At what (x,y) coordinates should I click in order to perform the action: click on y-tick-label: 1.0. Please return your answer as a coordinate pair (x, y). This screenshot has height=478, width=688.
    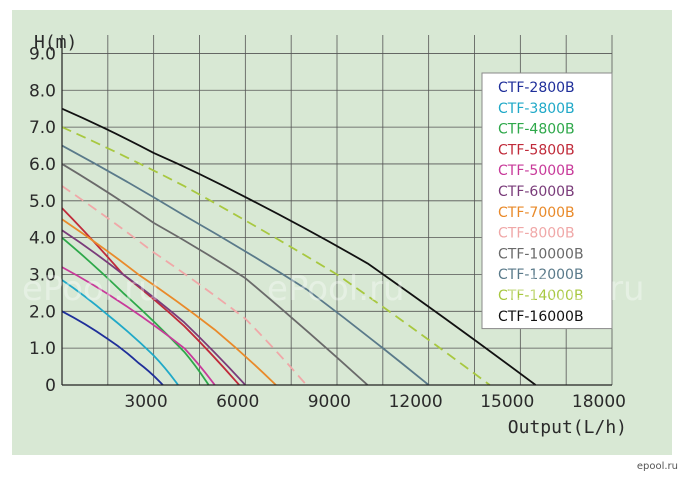
    Looking at the image, I should click on (42, 349).